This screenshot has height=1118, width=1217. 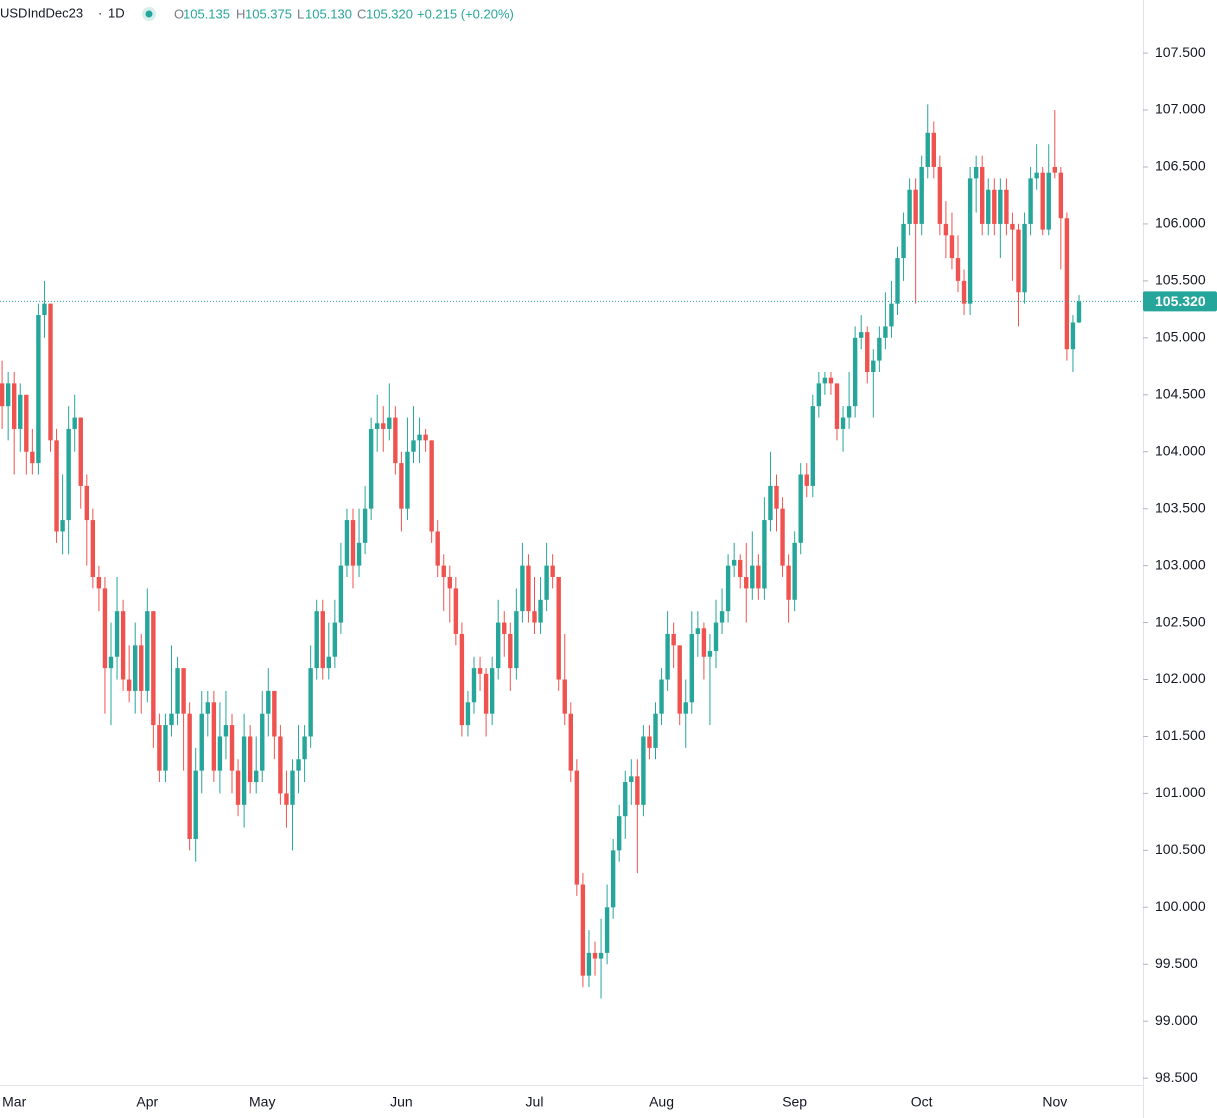 I want to click on y-tick-label: 99.500, so click(x=1176, y=963).